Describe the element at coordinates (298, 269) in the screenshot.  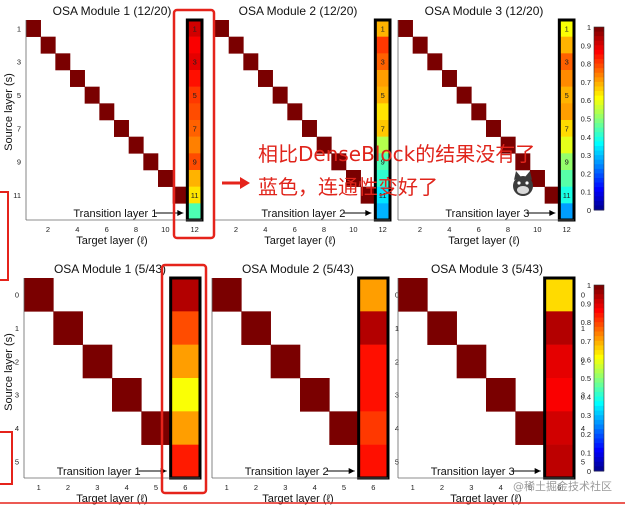
I see `chart-title: OSA Module 2 (5/43)` at that location.